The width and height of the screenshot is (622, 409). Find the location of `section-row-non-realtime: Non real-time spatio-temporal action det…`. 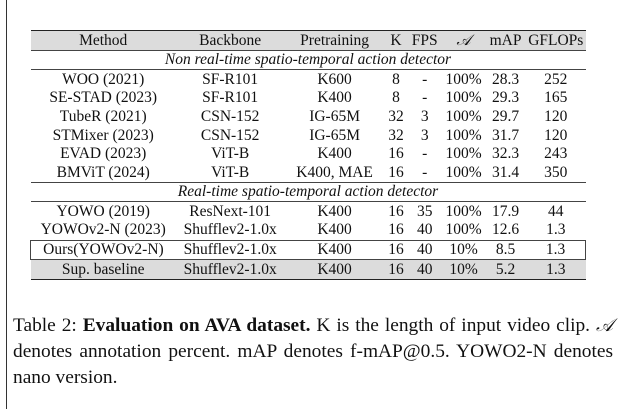

section-row-non-realtime: Non real-time spatio-temporal action det… is located at coordinates (308, 60).